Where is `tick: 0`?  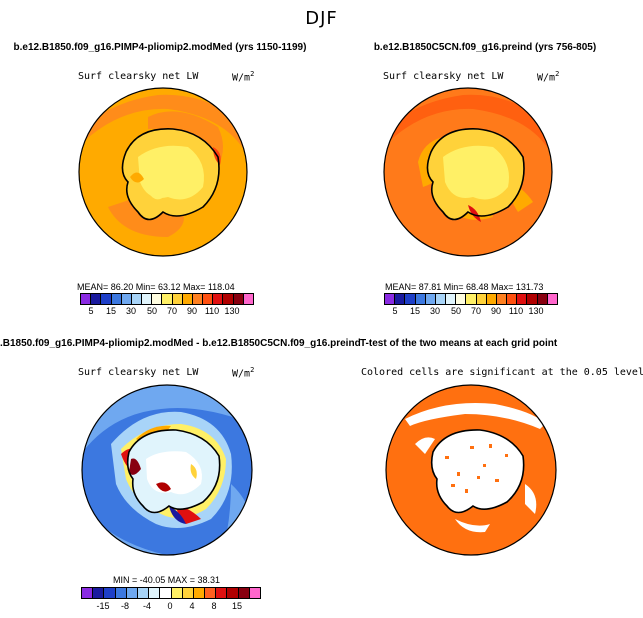
tick: 0 is located at coordinates (170, 606).